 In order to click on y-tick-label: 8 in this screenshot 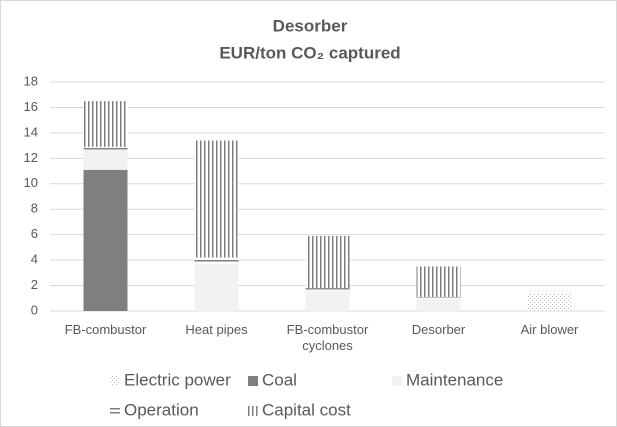, I will do `click(34, 208)`.